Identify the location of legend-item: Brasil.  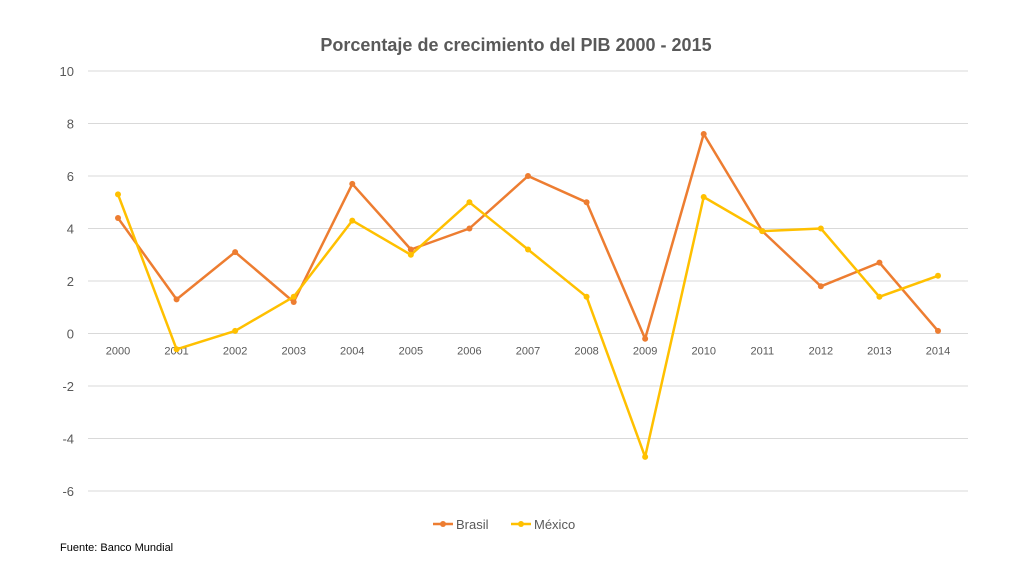
(461, 524).